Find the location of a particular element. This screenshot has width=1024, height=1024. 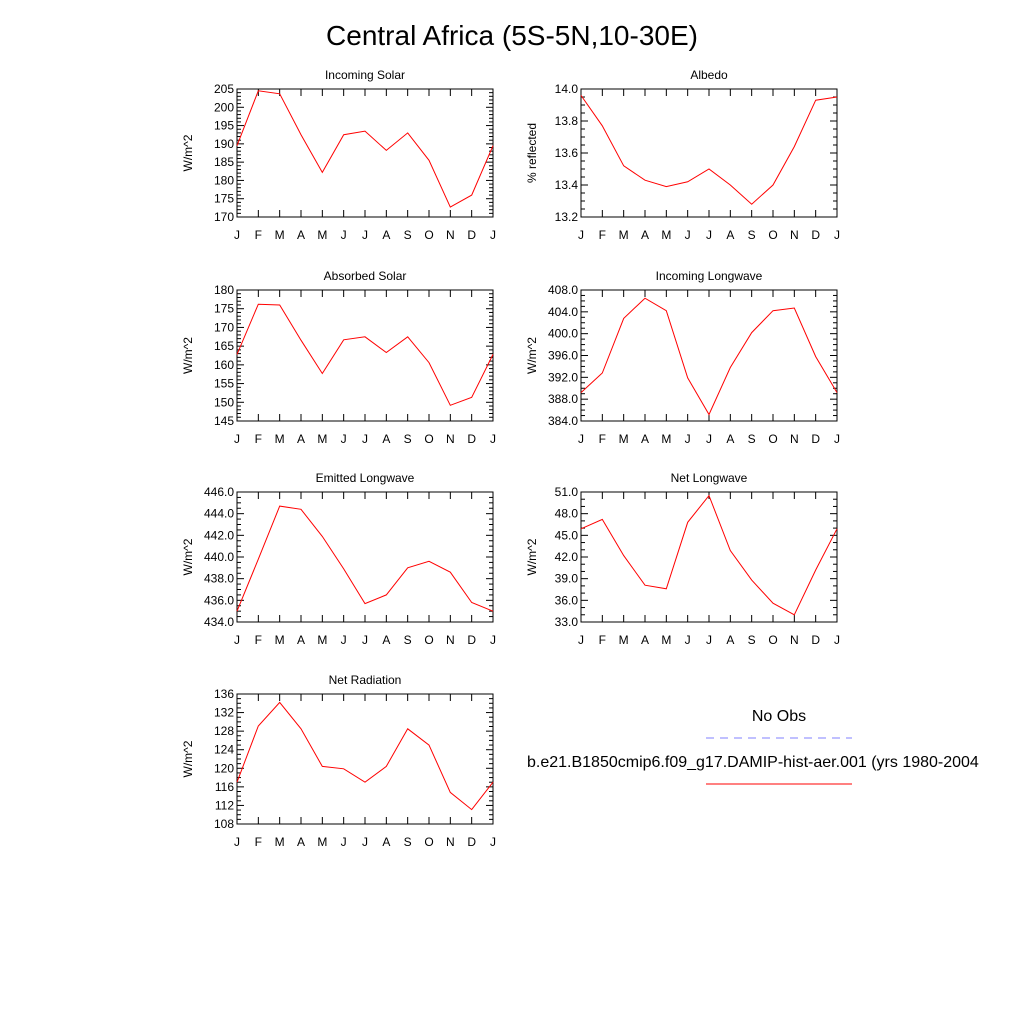

y-tick-label: 155 is located at coordinates (224, 384).